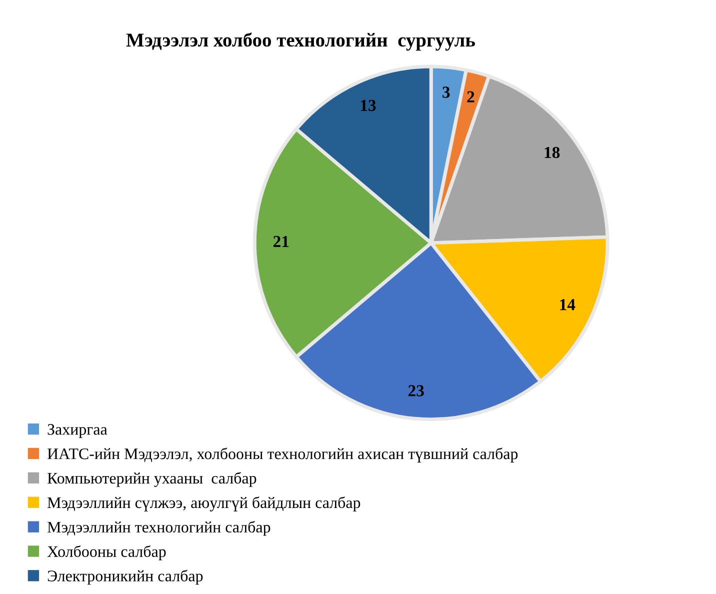 This screenshot has height=594, width=716. What do you see at coordinates (300, 41) in the screenshot?
I see `chart-title: Мэдээлэл холбоо технологийн сургууль` at bounding box center [300, 41].